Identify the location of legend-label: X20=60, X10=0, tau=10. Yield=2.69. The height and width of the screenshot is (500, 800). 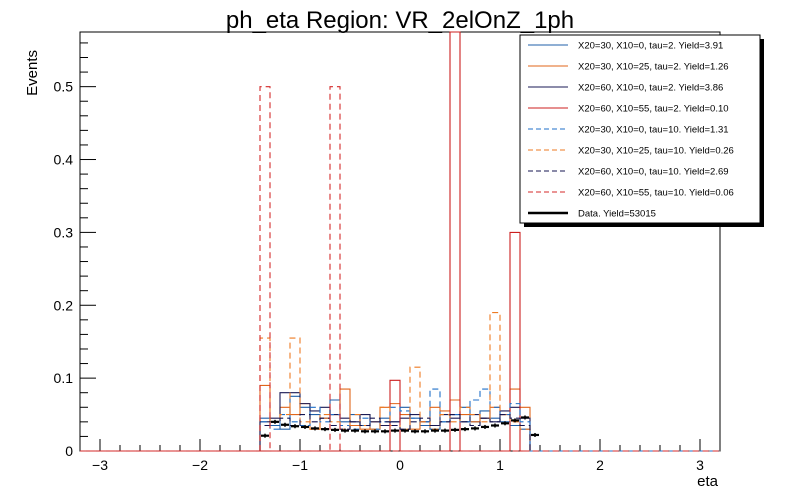
(653, 172).